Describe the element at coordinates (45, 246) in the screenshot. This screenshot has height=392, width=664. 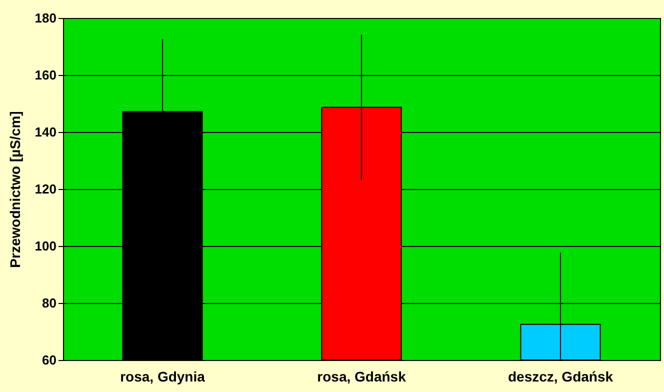
I see `y-tick-label: 100` at that location.